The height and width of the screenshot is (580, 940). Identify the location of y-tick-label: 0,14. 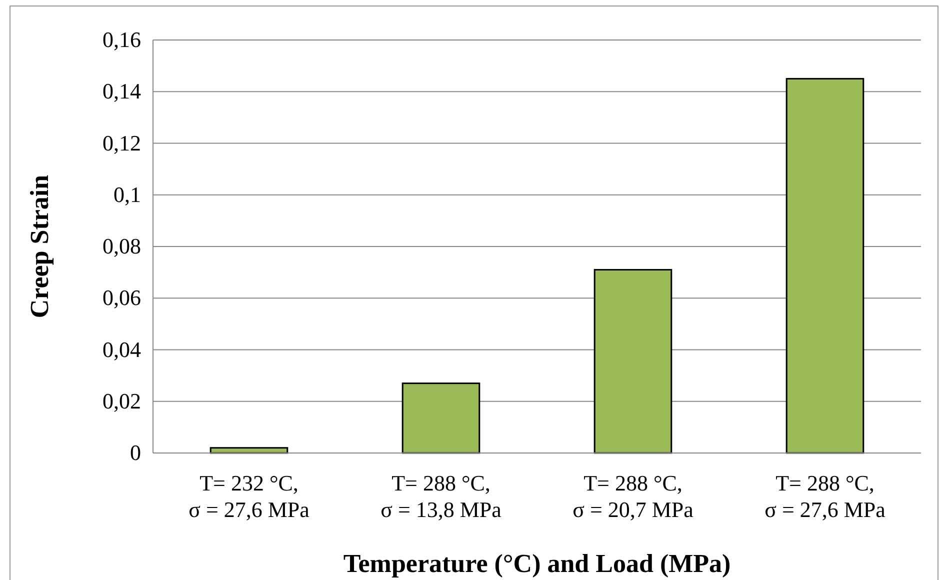
(121, 91).